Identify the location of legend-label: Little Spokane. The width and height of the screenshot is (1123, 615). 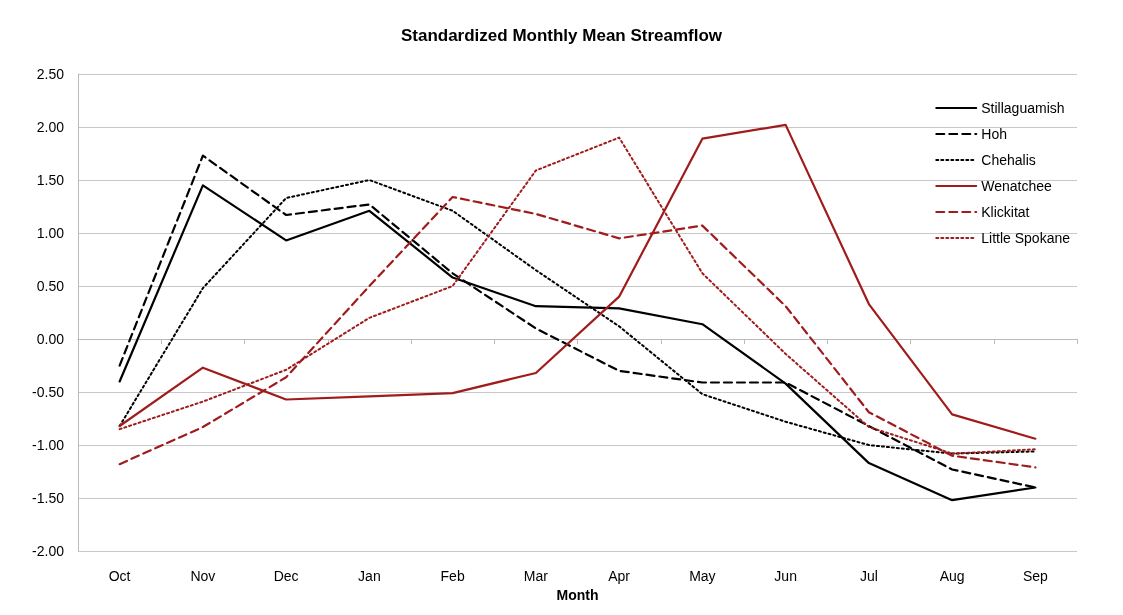
(1026, 238).